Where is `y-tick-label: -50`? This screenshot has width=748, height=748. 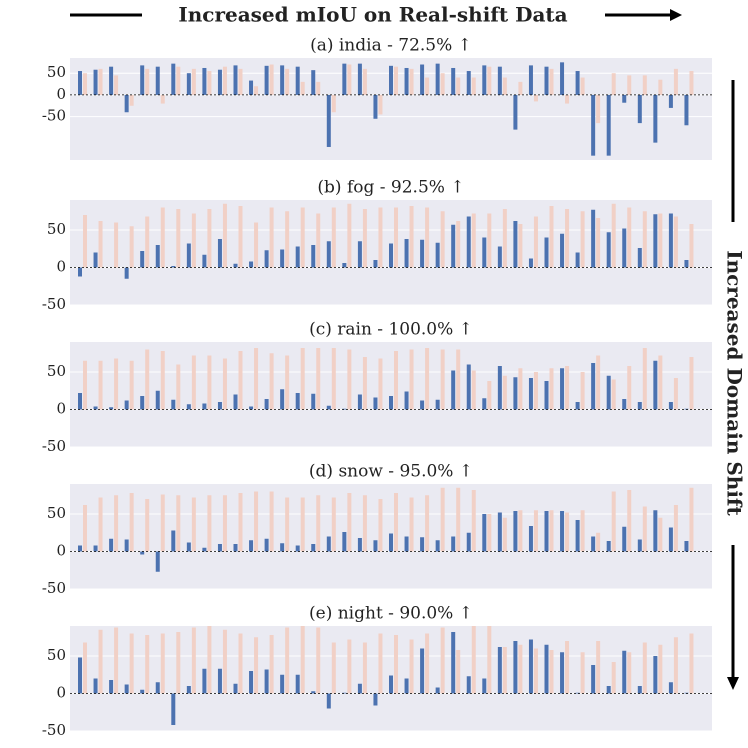
y-tick-label: -50 is located at coordinates (54, 730).